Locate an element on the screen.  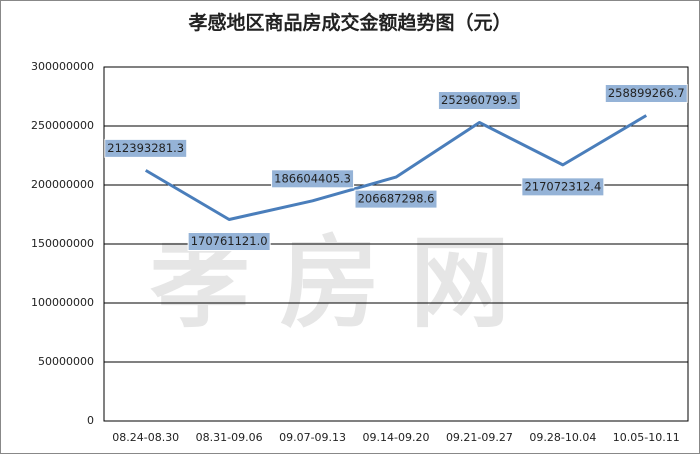
value-label: 212393281.3 is located at coordinates (145, 148).